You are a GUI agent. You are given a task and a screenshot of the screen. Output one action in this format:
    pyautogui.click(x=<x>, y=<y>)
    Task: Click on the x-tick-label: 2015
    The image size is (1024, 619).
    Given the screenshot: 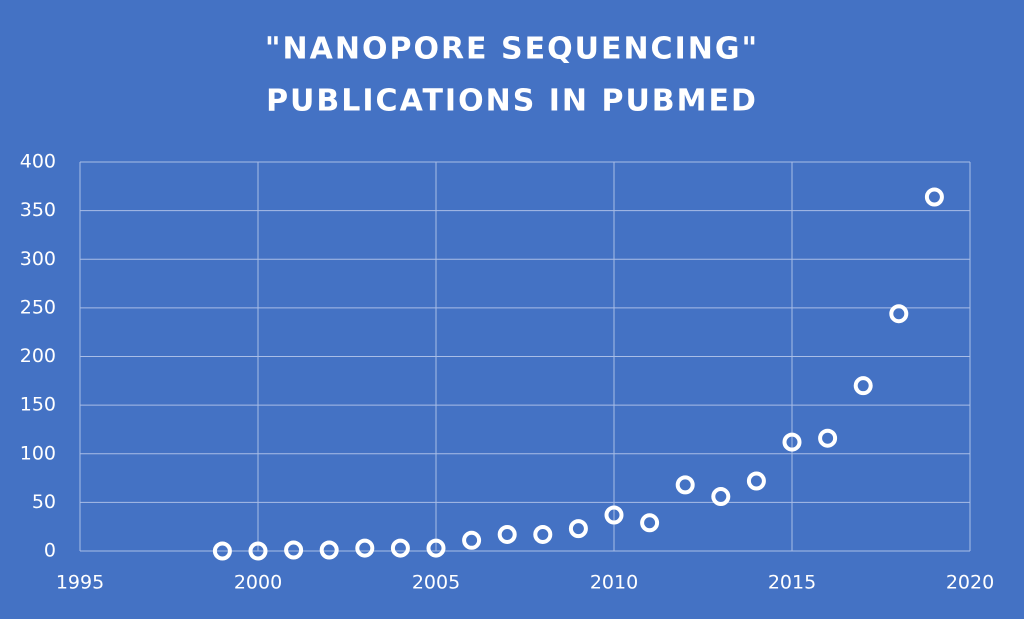 What is the action you would take?
    pyautogui.click(x=792, y=583)
    